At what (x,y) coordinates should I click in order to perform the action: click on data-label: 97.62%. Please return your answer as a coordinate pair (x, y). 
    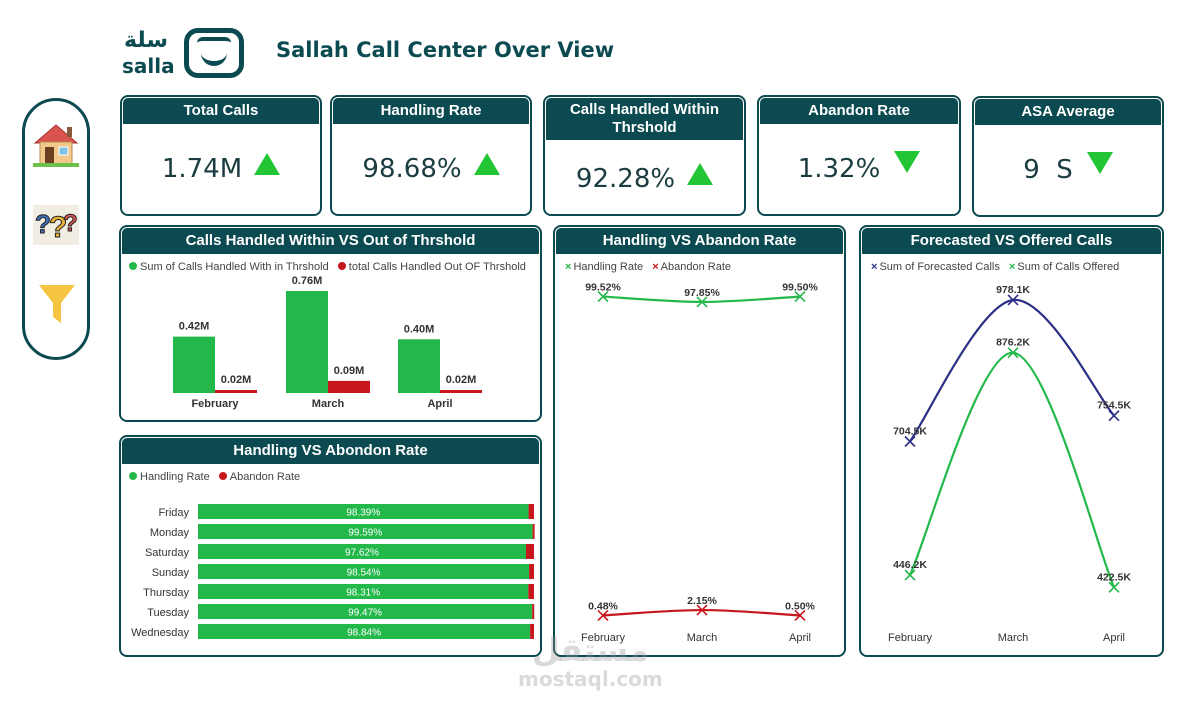
    Looking at the image, I should click on (362, 553).